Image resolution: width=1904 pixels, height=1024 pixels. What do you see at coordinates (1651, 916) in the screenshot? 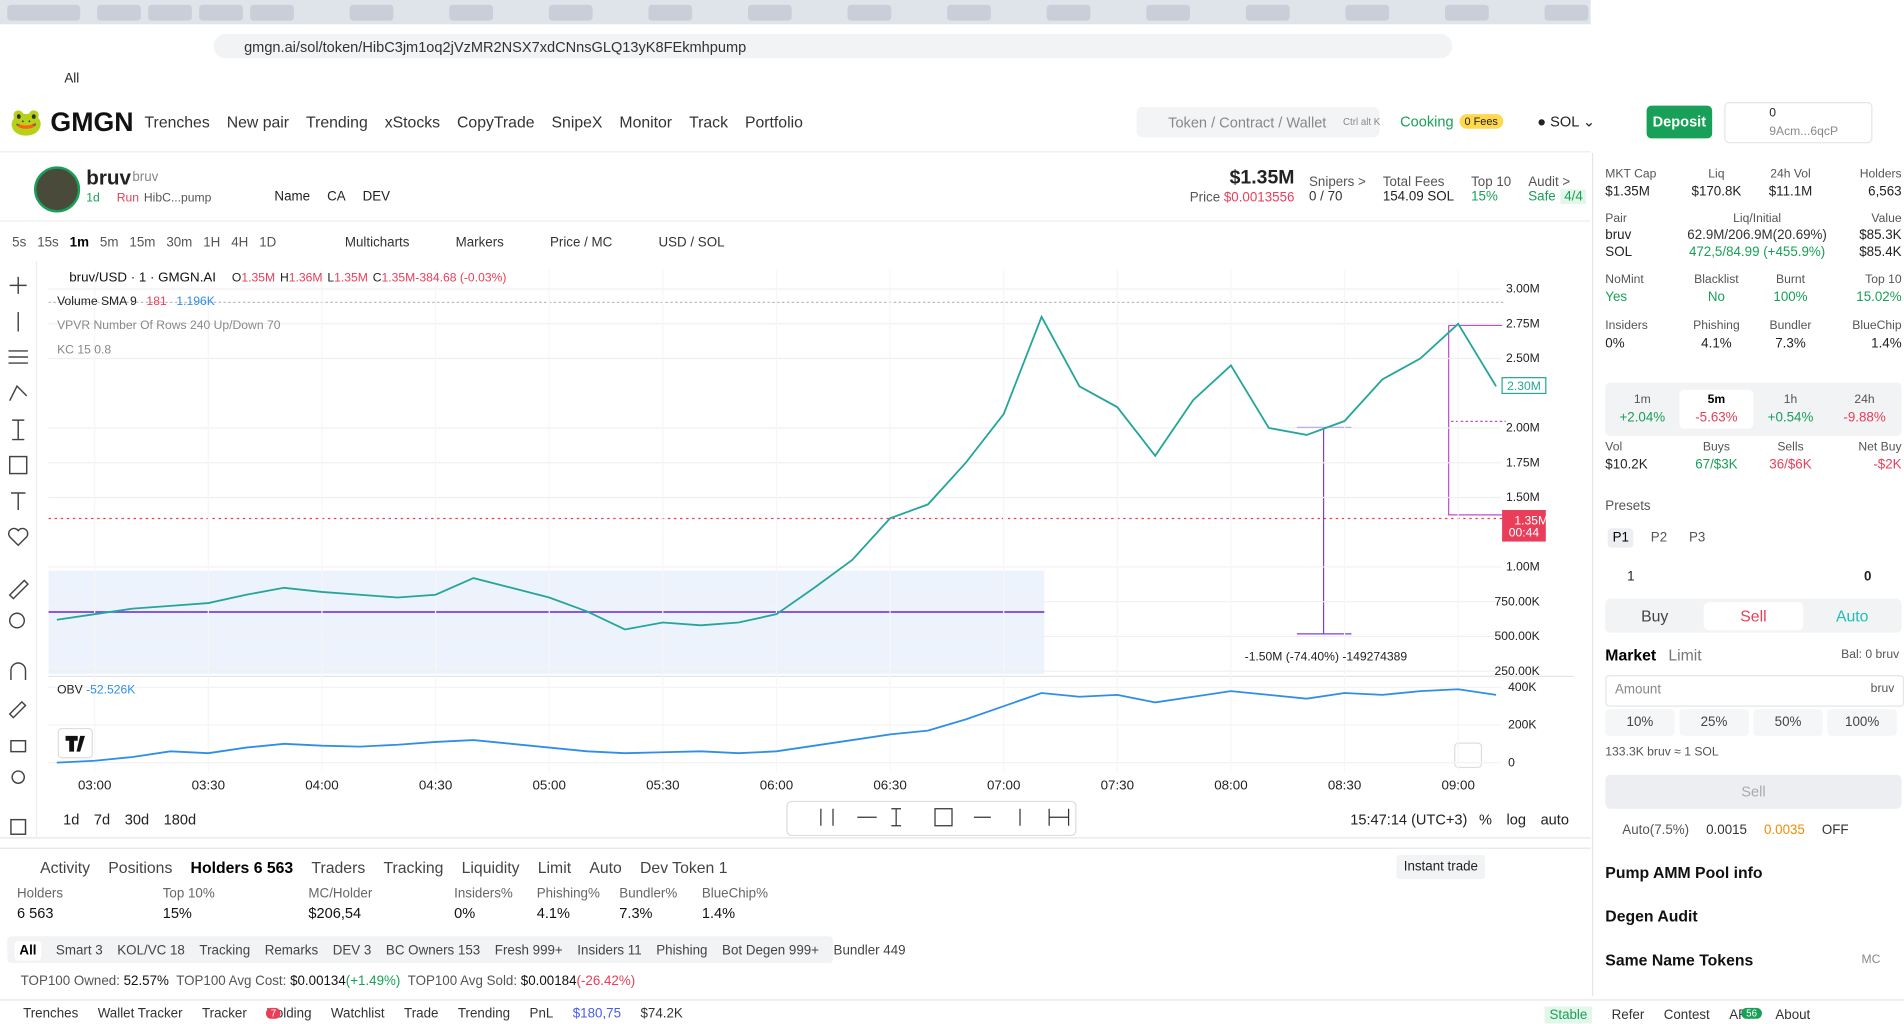
I see `section: Degen Audit` at bounding box center [1651, 916].